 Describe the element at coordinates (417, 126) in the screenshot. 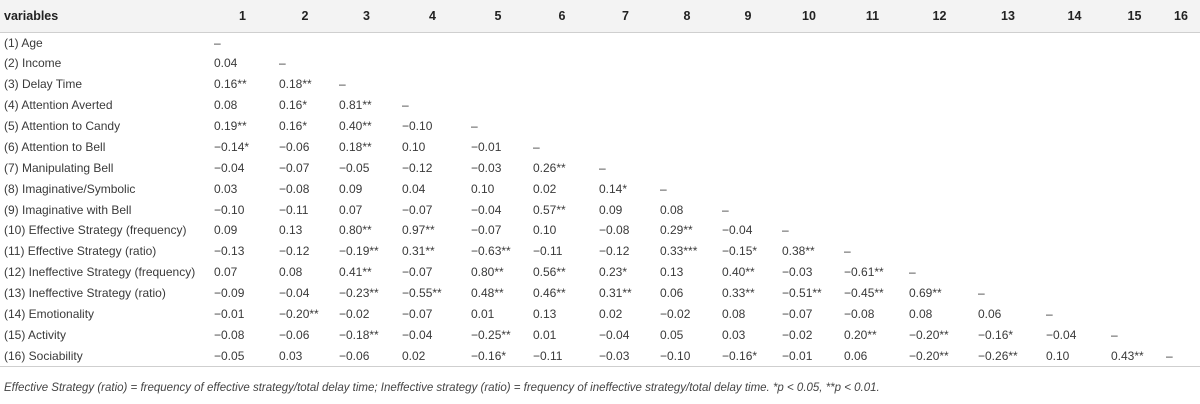

I see `correlation-cell: −0.10` at that location.